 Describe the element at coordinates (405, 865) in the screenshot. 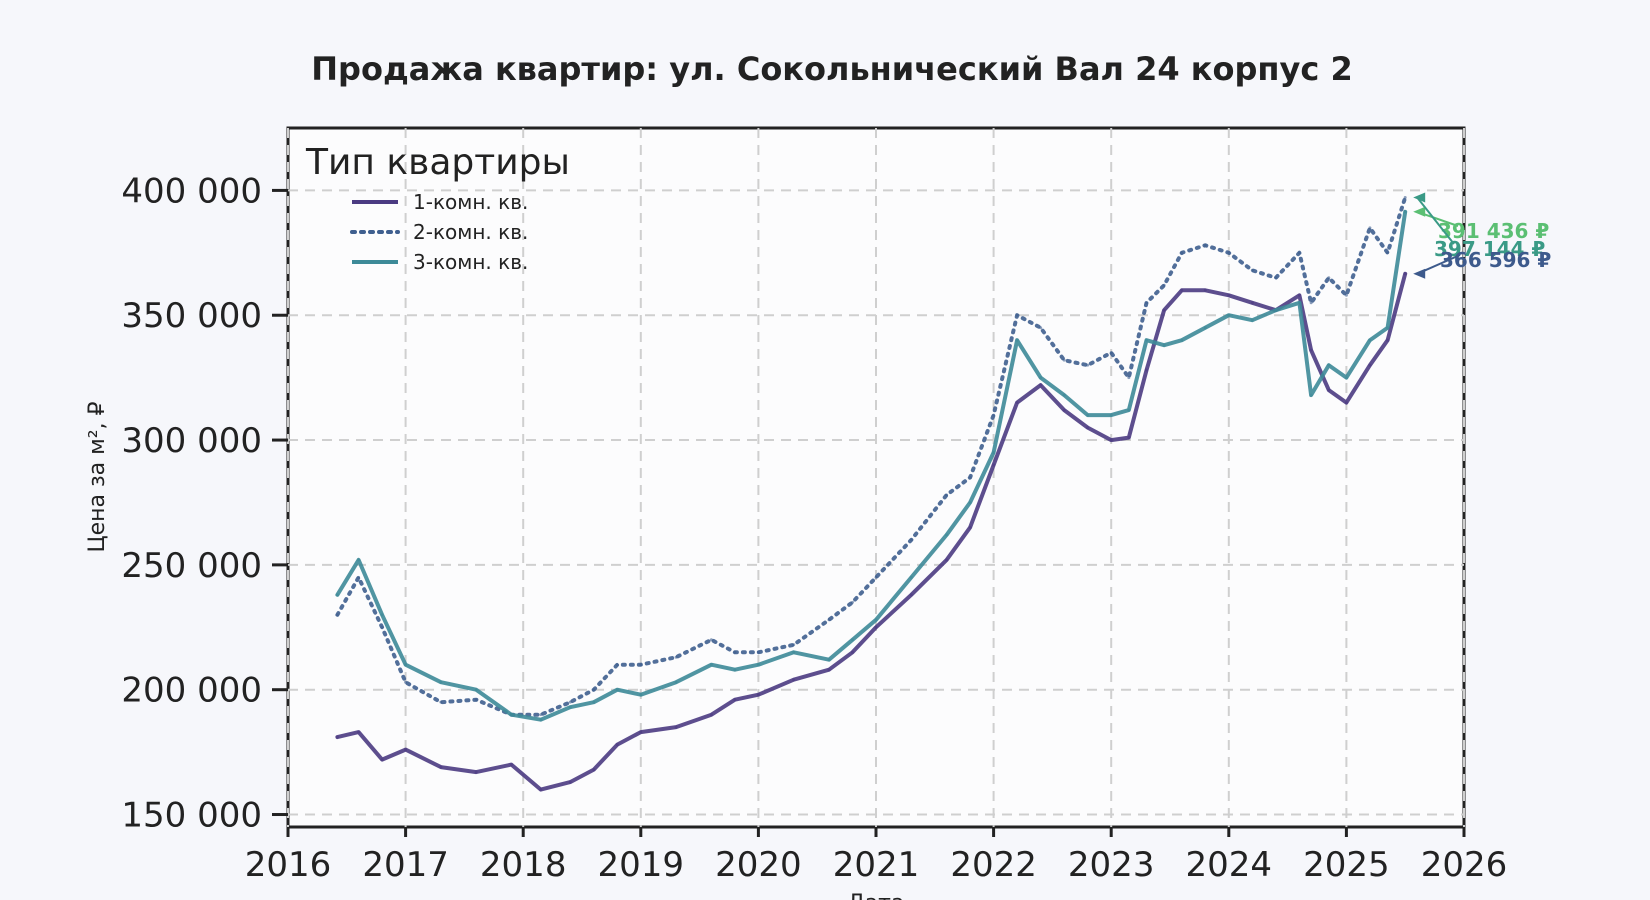

I see `x-tick-label: 2017` at that location.